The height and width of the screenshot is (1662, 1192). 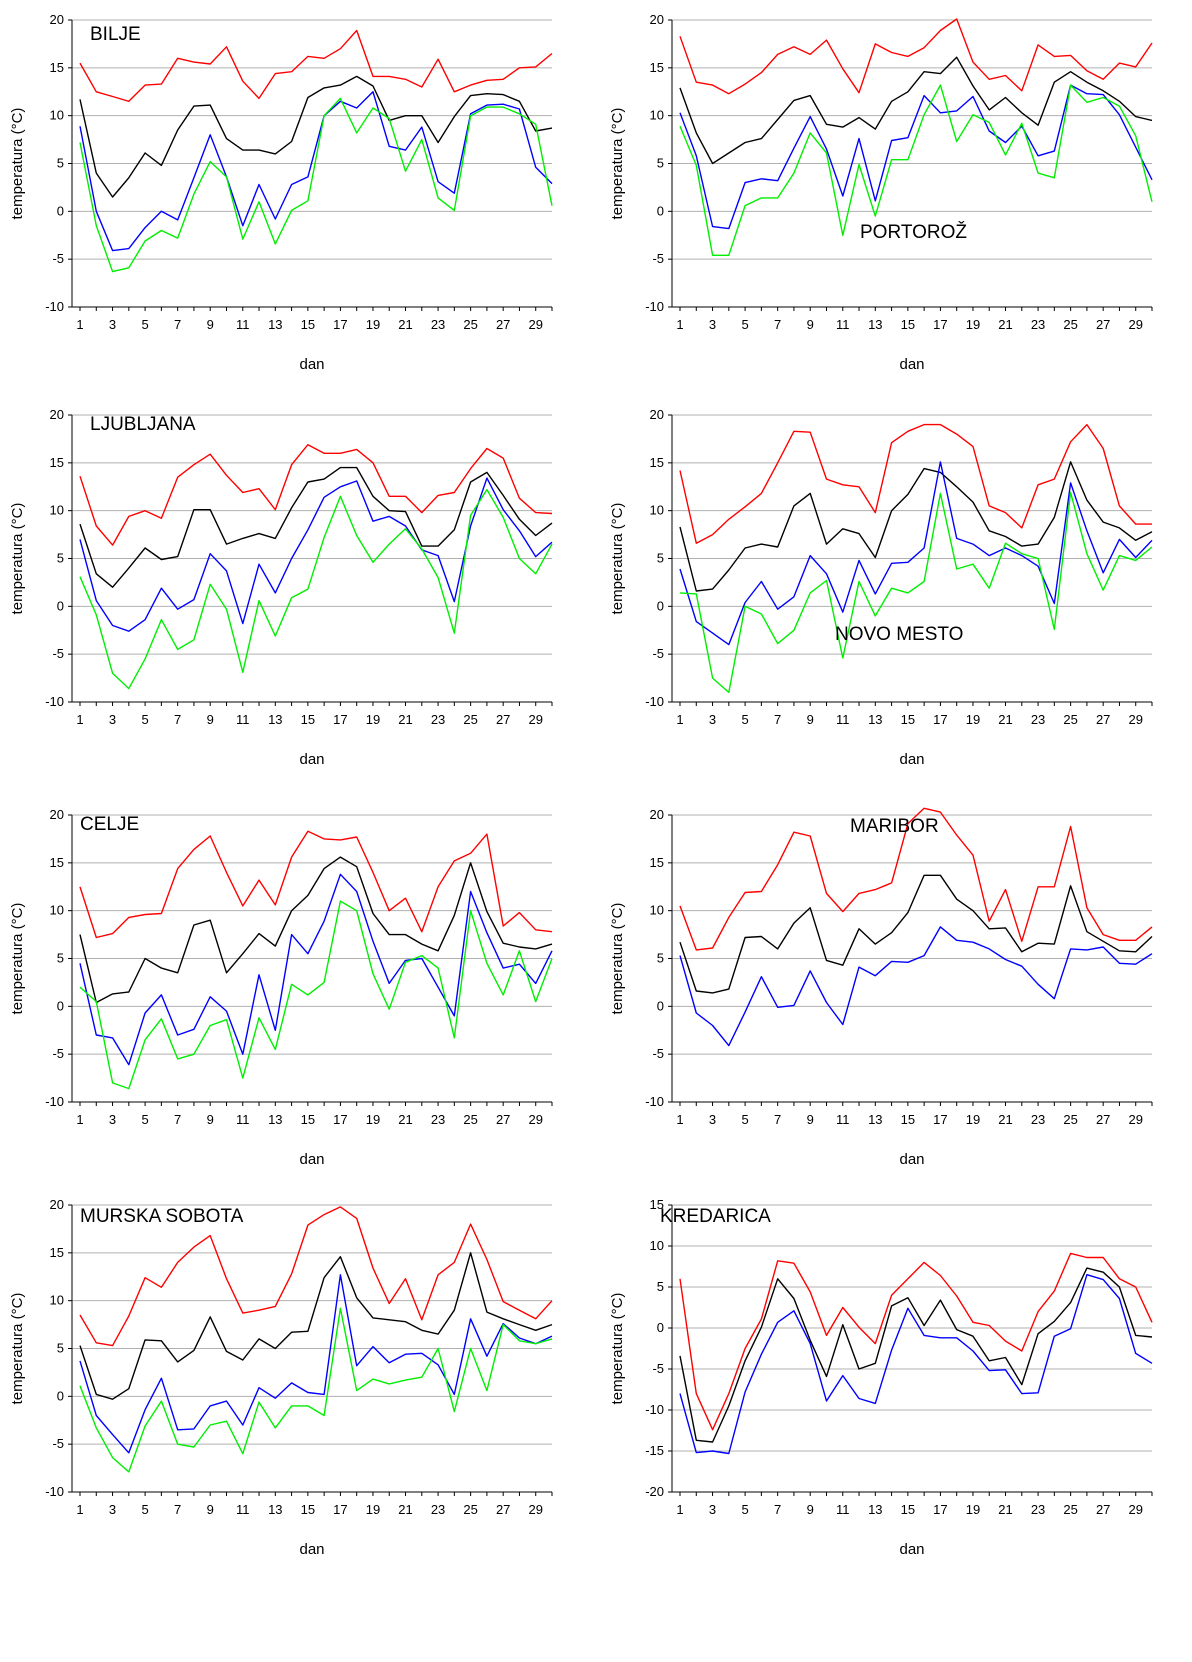 What do you see at coordinates (115, 34) in the screenshot?
I see `station-title: BILJE` at bounding box center [115, 34].